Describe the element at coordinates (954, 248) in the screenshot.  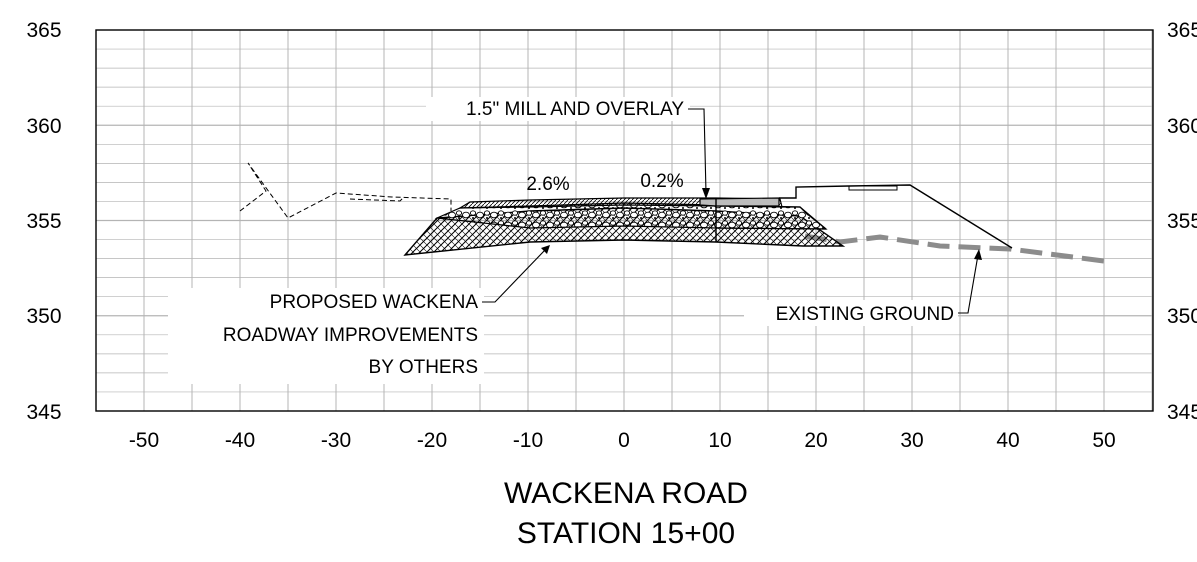
I see `existing-ground-right-line` at that location.